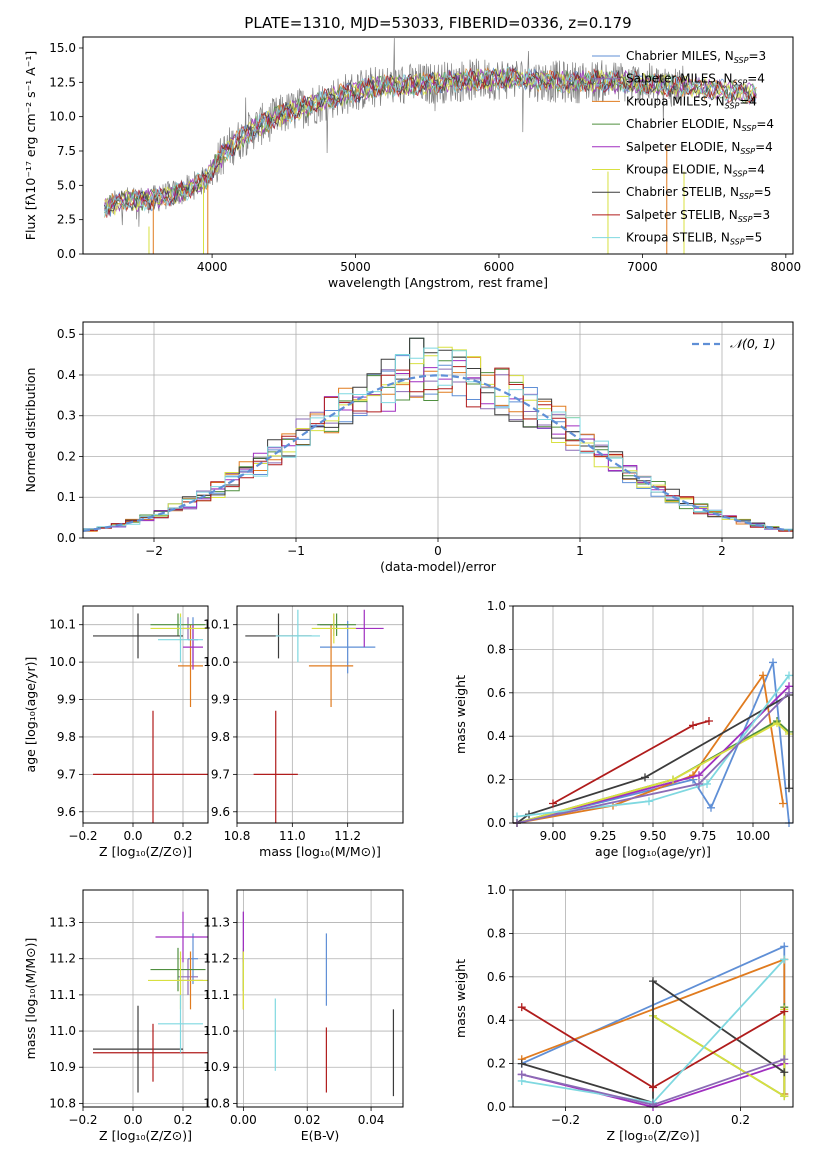  Describe the element at coordinates (653, 851) in the screenshot. I see `x-axis-label: age [log₁₀(age/yr)]` at that location.